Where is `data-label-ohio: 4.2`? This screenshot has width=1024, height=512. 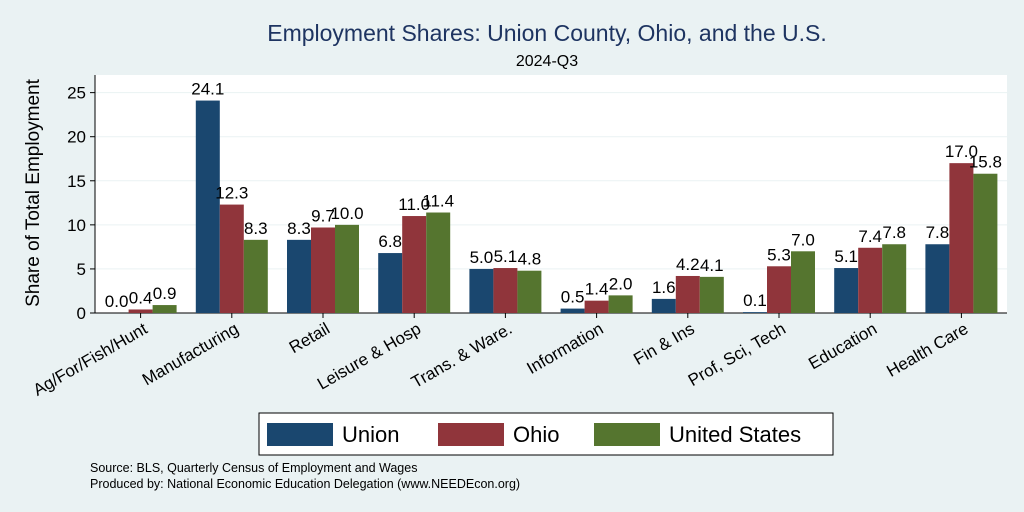 data-label-ohio: 4.2 is located at coordinates (688, 264).